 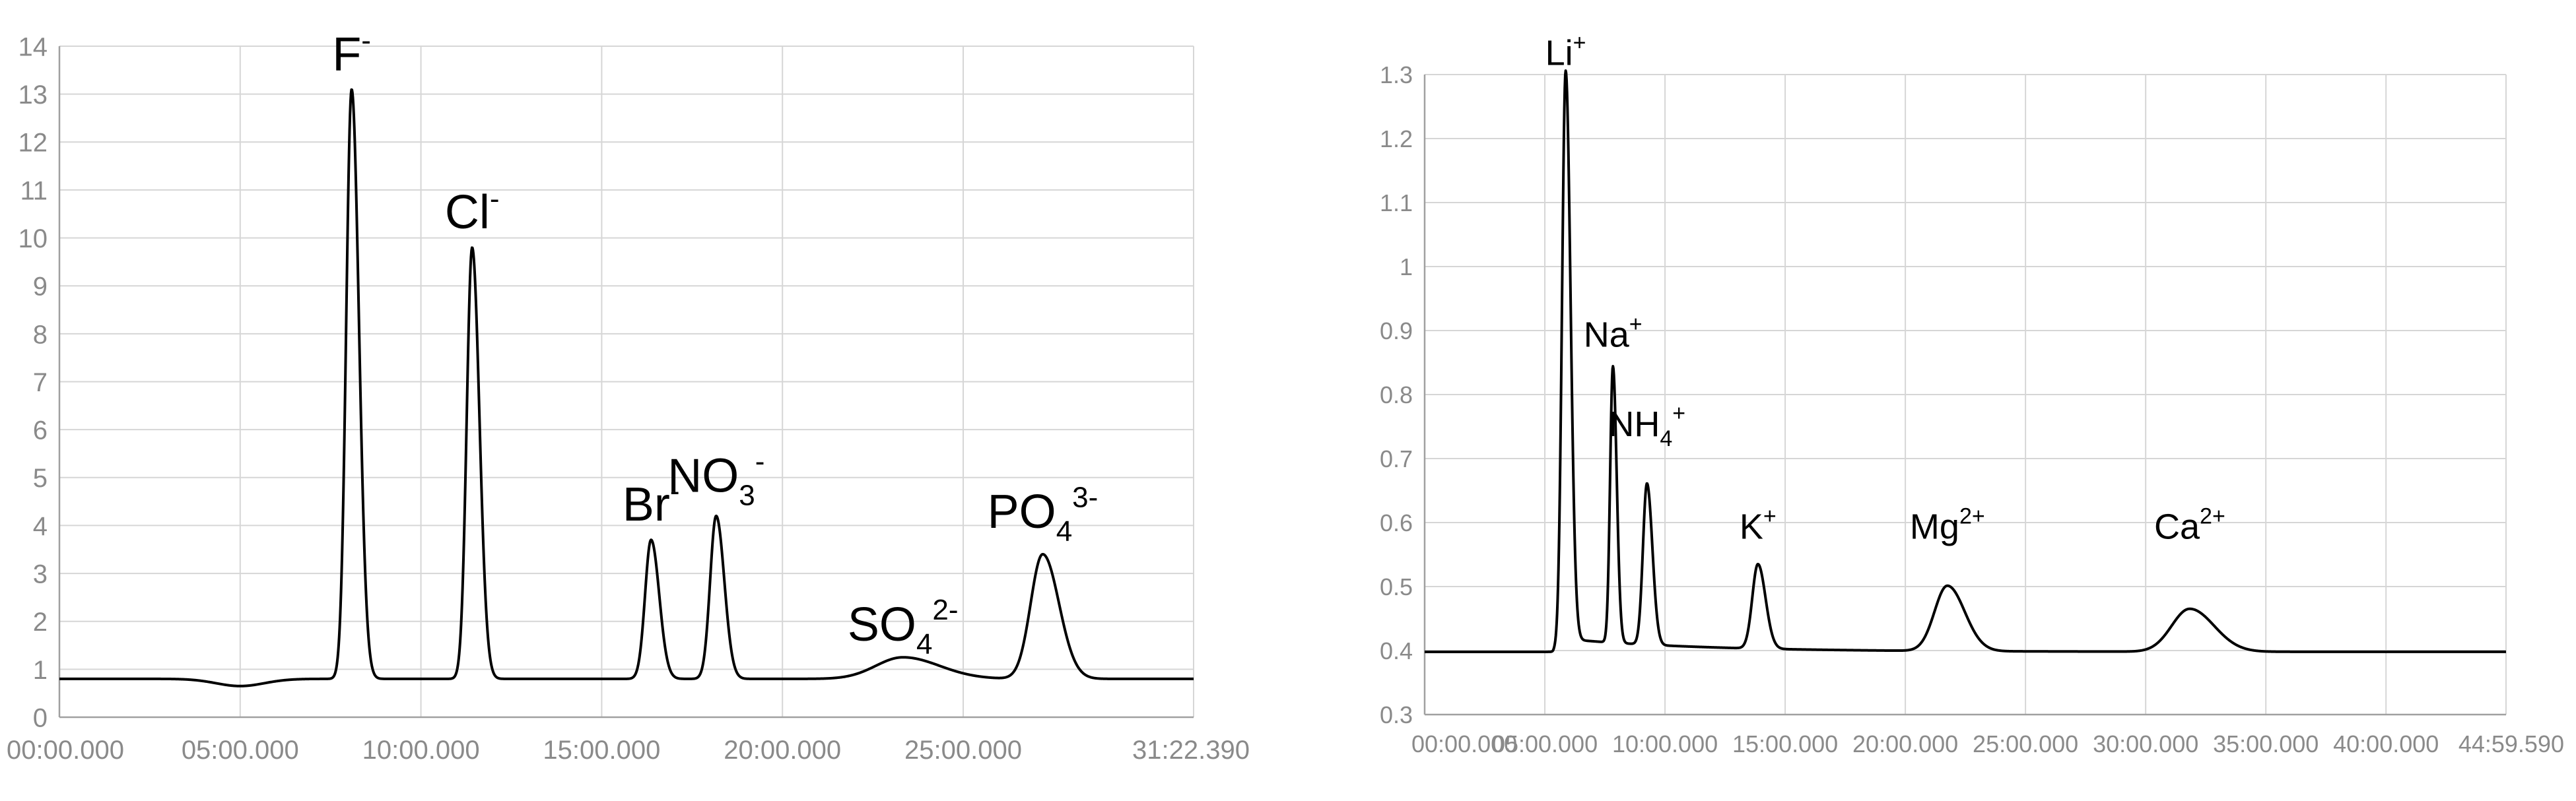 I want to click on peak-label: Br-, so click(x=651, y=503).